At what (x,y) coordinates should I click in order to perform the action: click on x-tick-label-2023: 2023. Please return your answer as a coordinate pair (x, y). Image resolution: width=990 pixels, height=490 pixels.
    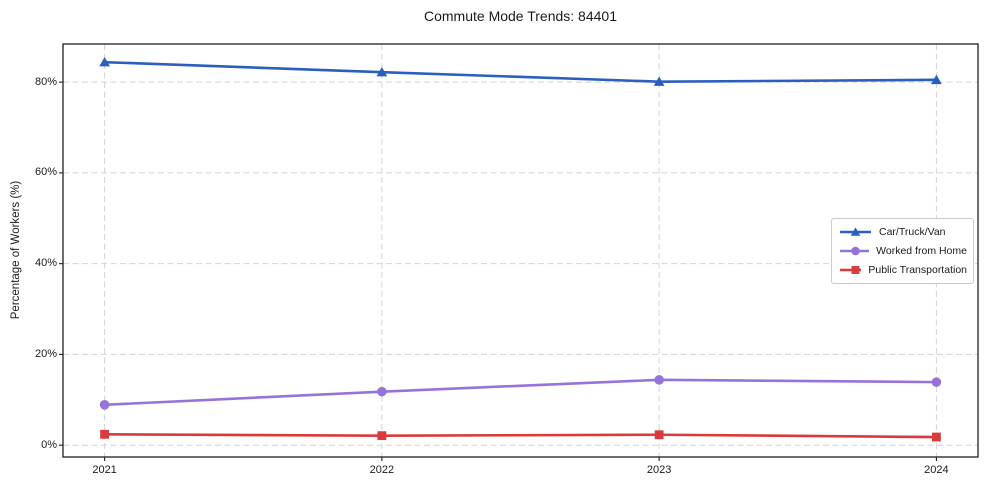
    Looking at the image, I should click on (659, 470).